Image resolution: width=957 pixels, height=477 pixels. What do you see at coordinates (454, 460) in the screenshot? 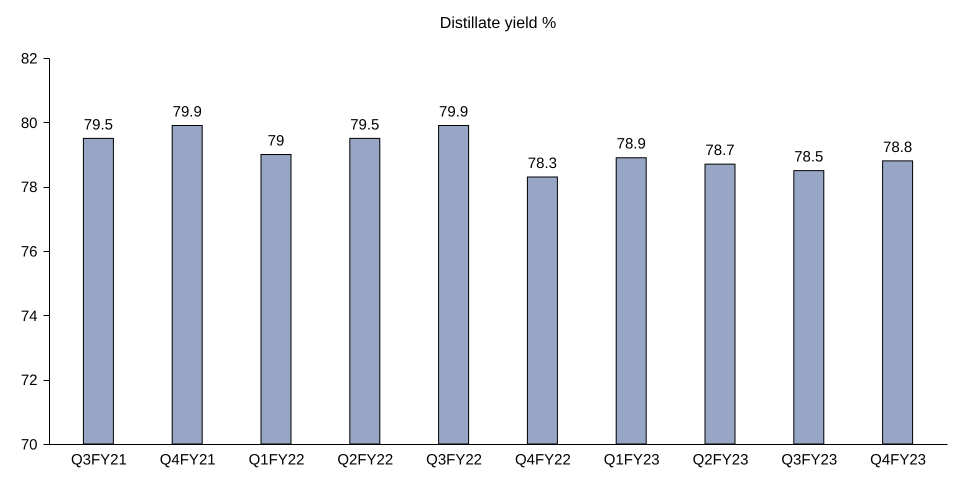
I see `x-tick-label: Q3FY22` at bounding box center [454, 460].